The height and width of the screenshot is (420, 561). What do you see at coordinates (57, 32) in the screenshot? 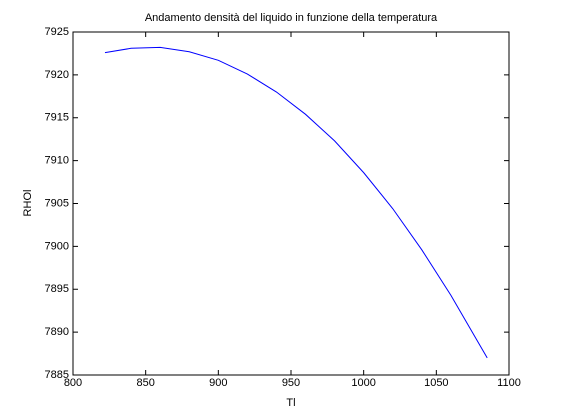
I see `y-tick-label: 7925` at bounding box center [57, 32].